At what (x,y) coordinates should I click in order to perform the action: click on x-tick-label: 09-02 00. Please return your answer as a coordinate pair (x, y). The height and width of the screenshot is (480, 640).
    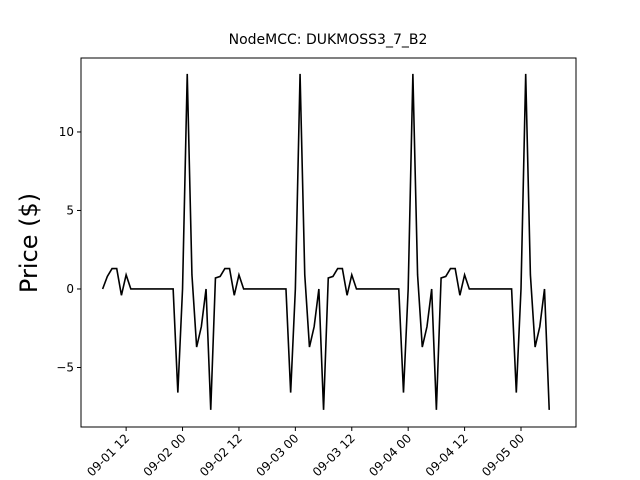
    Looking at the image, I should click on (165, 455).